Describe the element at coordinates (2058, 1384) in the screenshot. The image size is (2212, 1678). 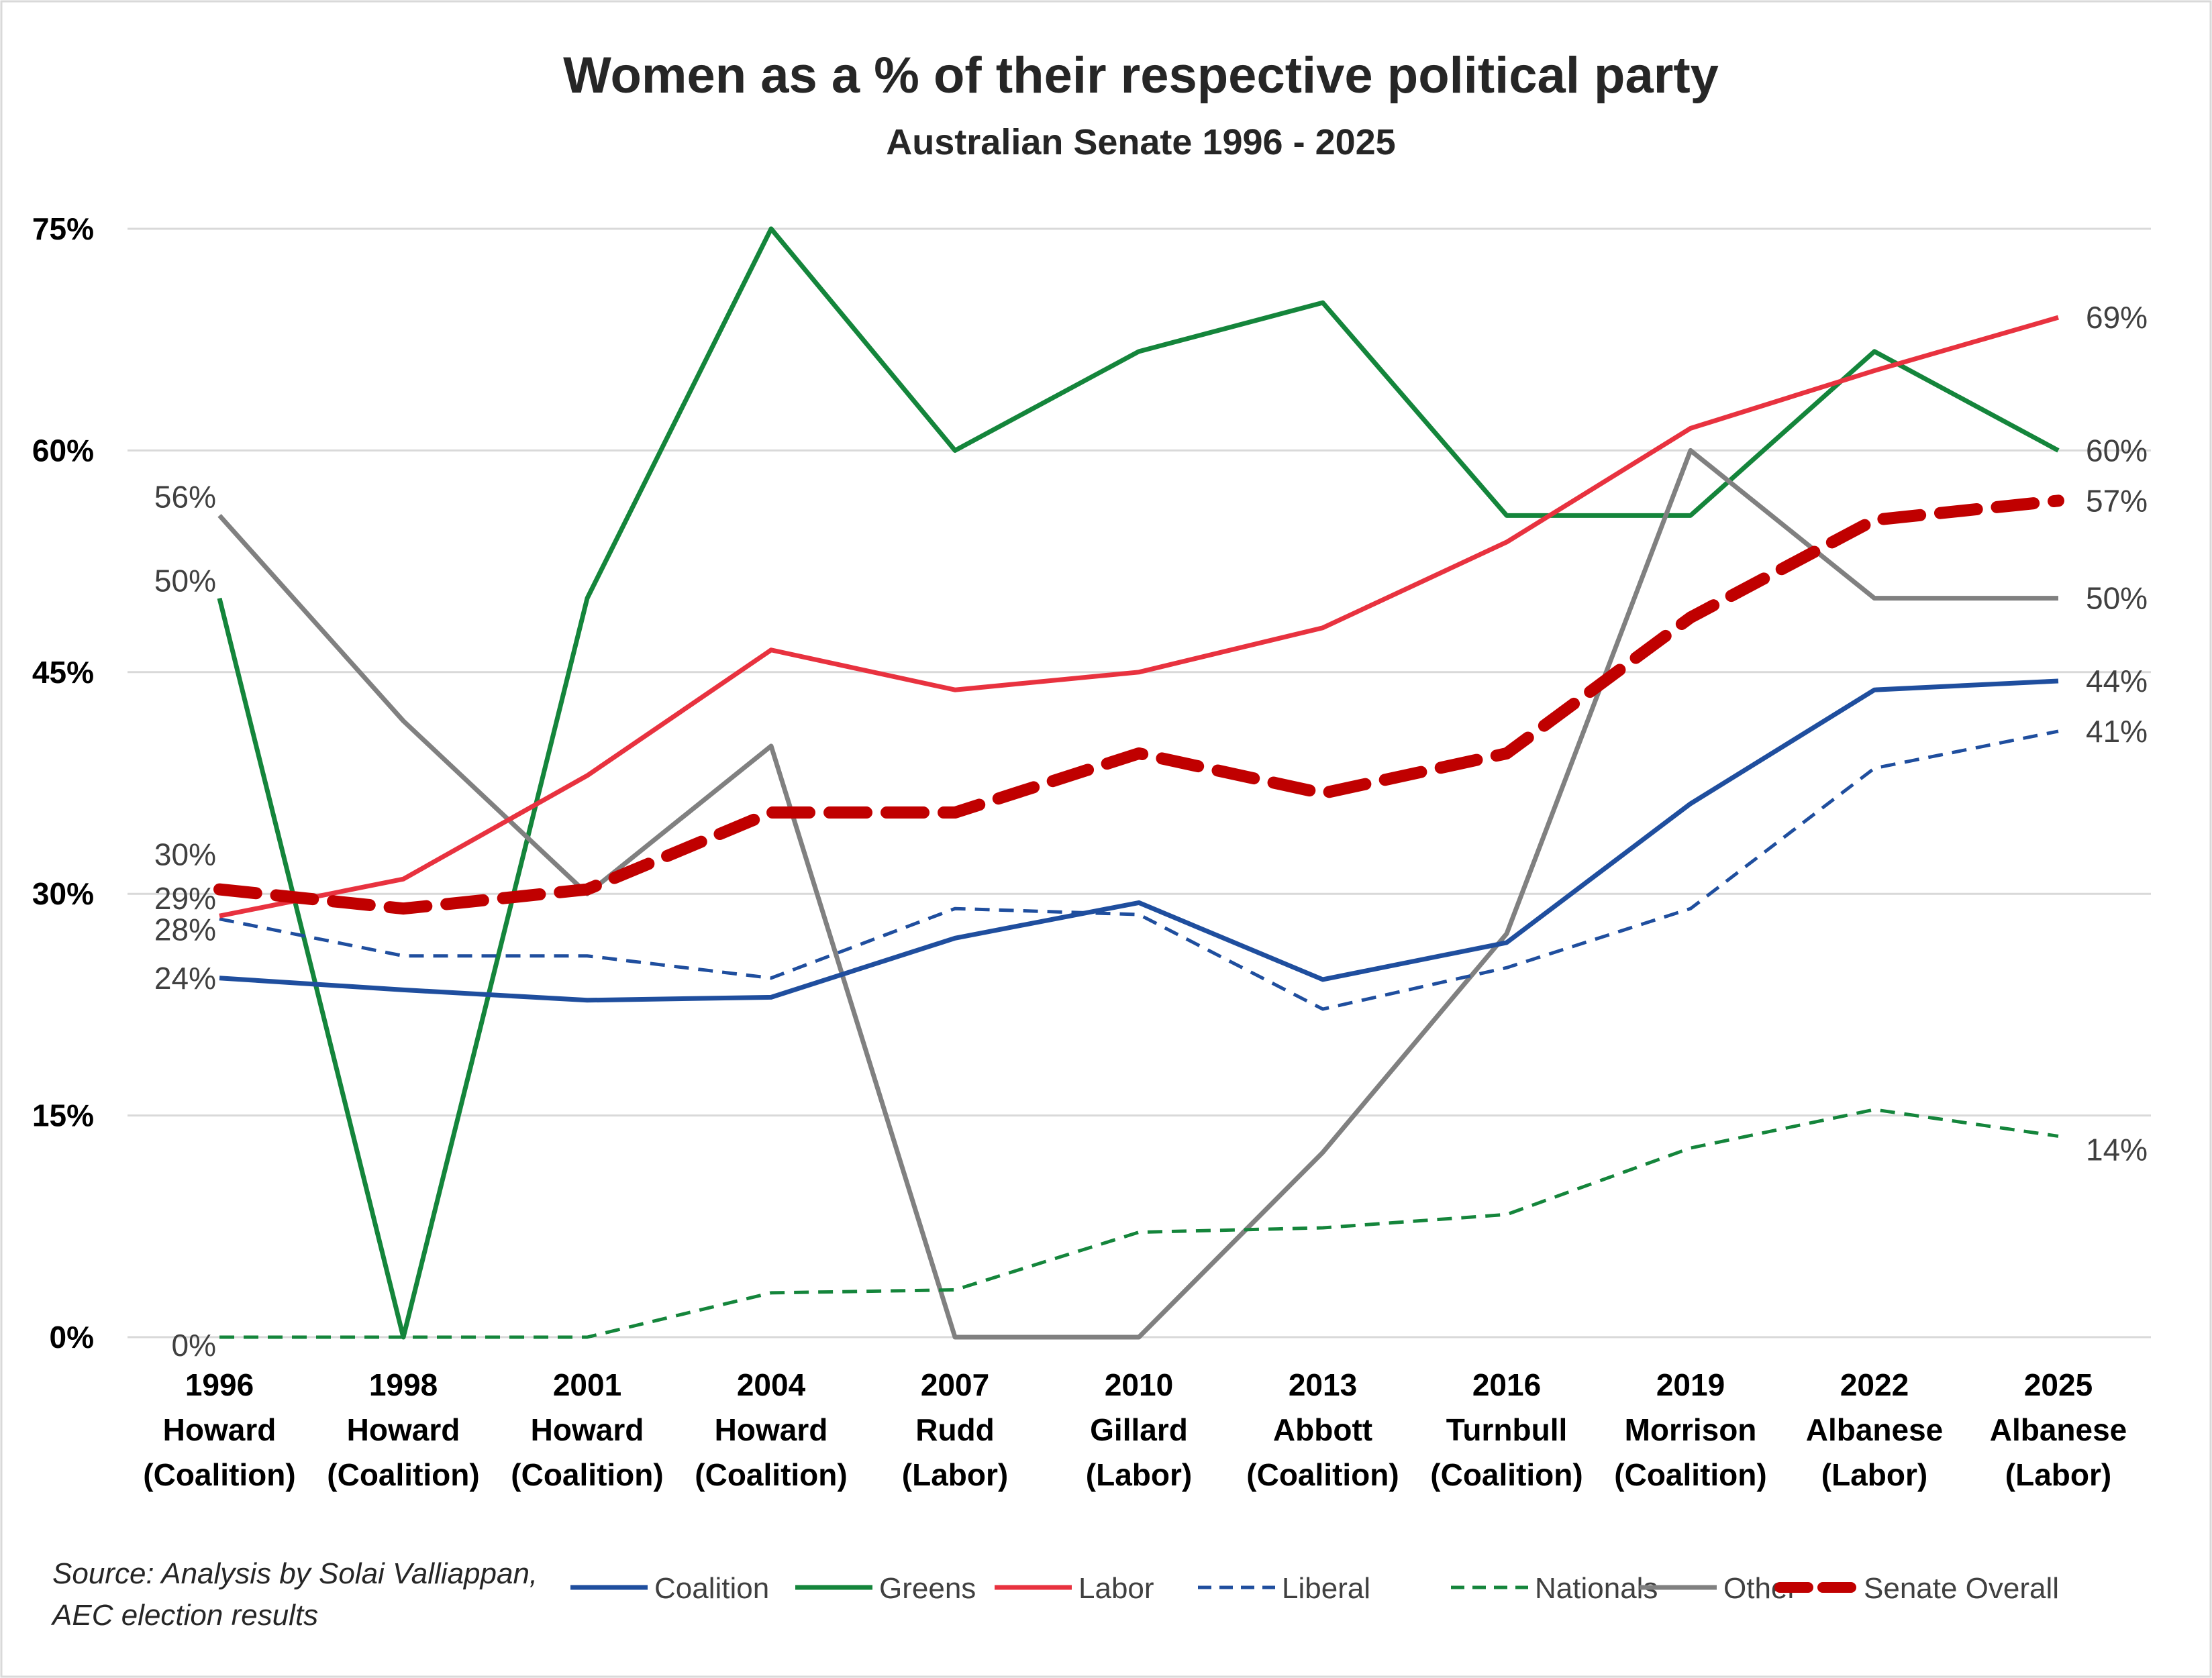
I see `x-tick-line: 2025` at that location.